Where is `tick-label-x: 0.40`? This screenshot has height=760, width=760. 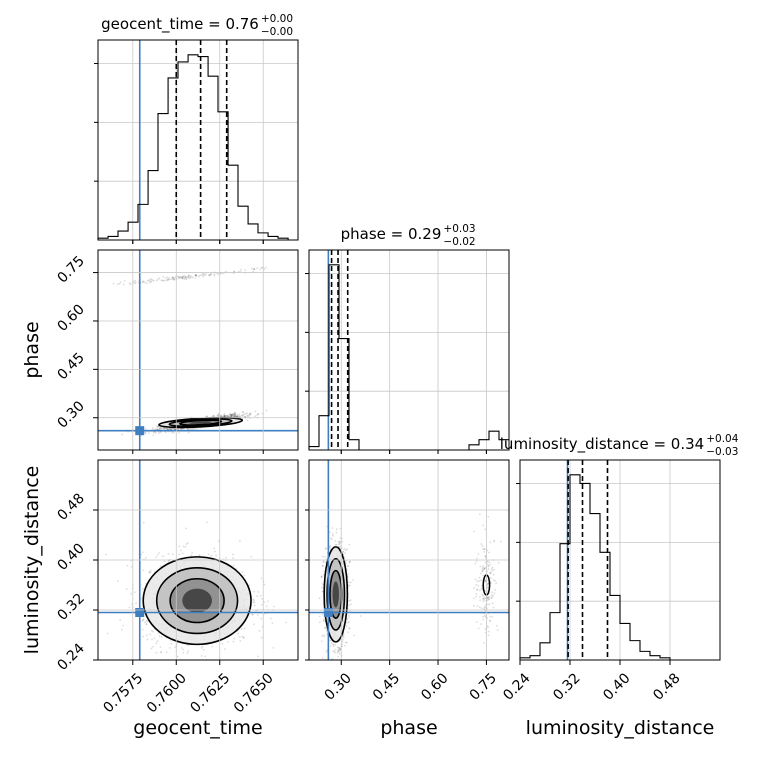 tick-label-x: 0.40 is located at coordinates (616, 686).